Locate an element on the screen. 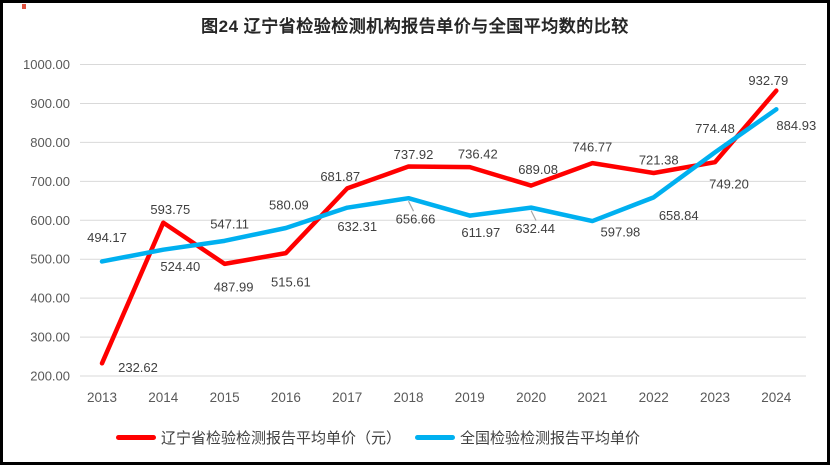  data-label: 737.92 is located at coordinates (414, 154).